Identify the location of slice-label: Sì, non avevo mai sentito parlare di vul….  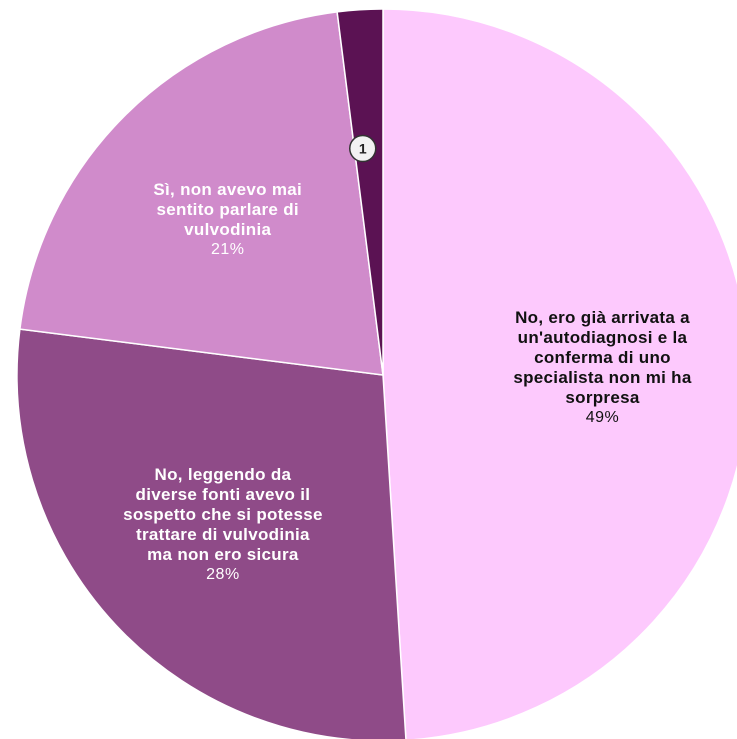
(228, 218).